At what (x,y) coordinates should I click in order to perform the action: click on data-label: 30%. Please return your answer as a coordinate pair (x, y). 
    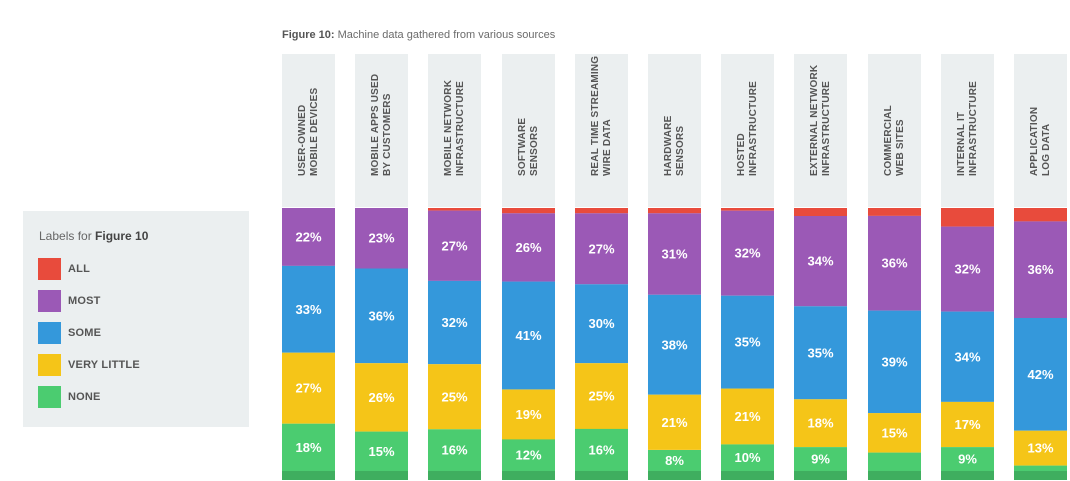
    Looking at the image, I should click on (601, 323).